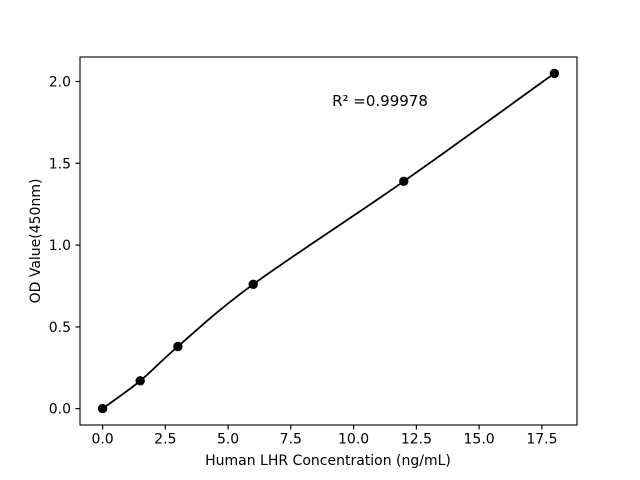 Image resolution: width=640 pixels, height=480 pixels. Describe the element at coordinates (36, 241) in the screenshot. I see `y-axis-label: OD Value(450nm)` at that location.